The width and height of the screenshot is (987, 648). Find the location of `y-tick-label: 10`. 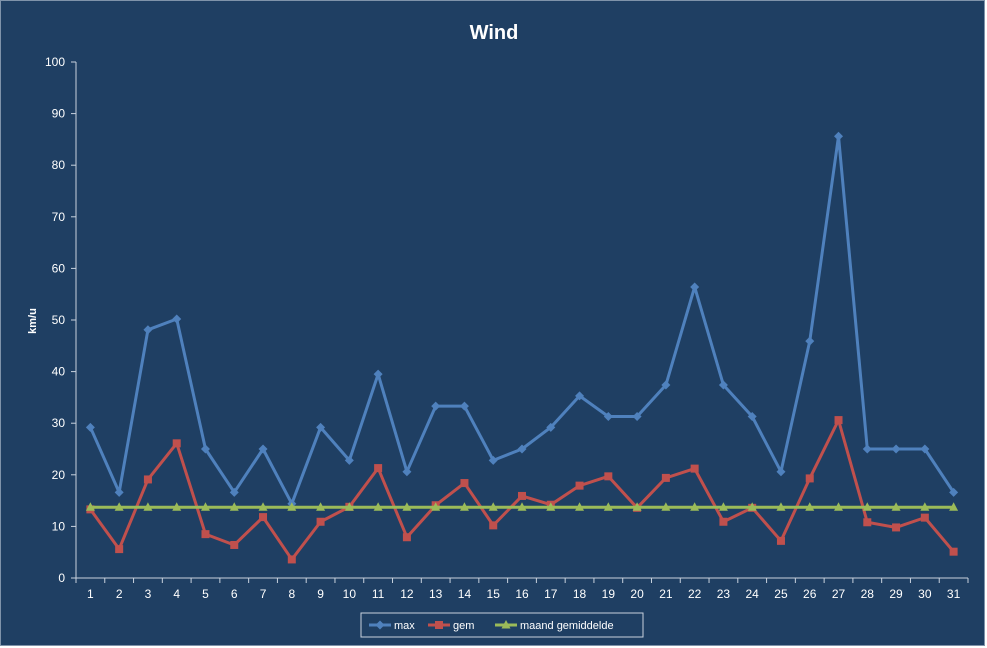

y-tick-label: 10 is located at coordinates (59, 526).